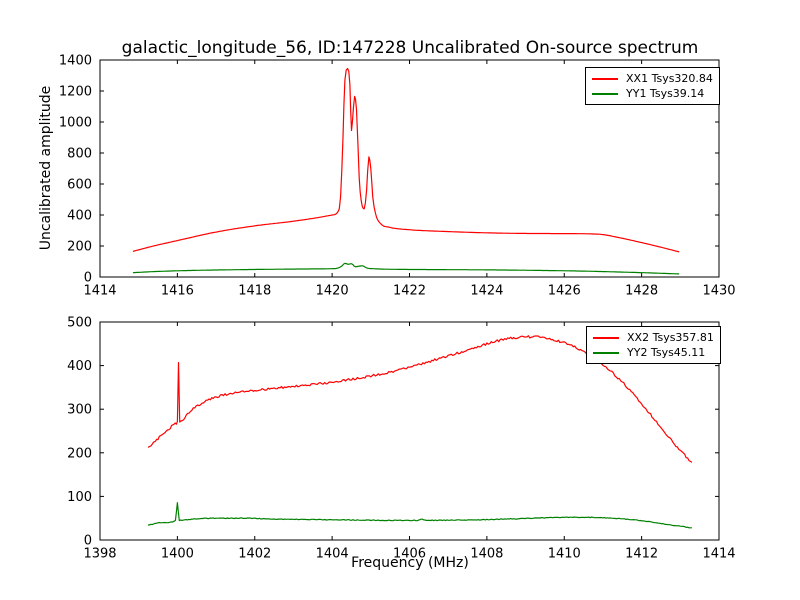  Describe the element at coordinates (564, 291) in the screenshot. I see `x-tick-label: 1426` at that location.